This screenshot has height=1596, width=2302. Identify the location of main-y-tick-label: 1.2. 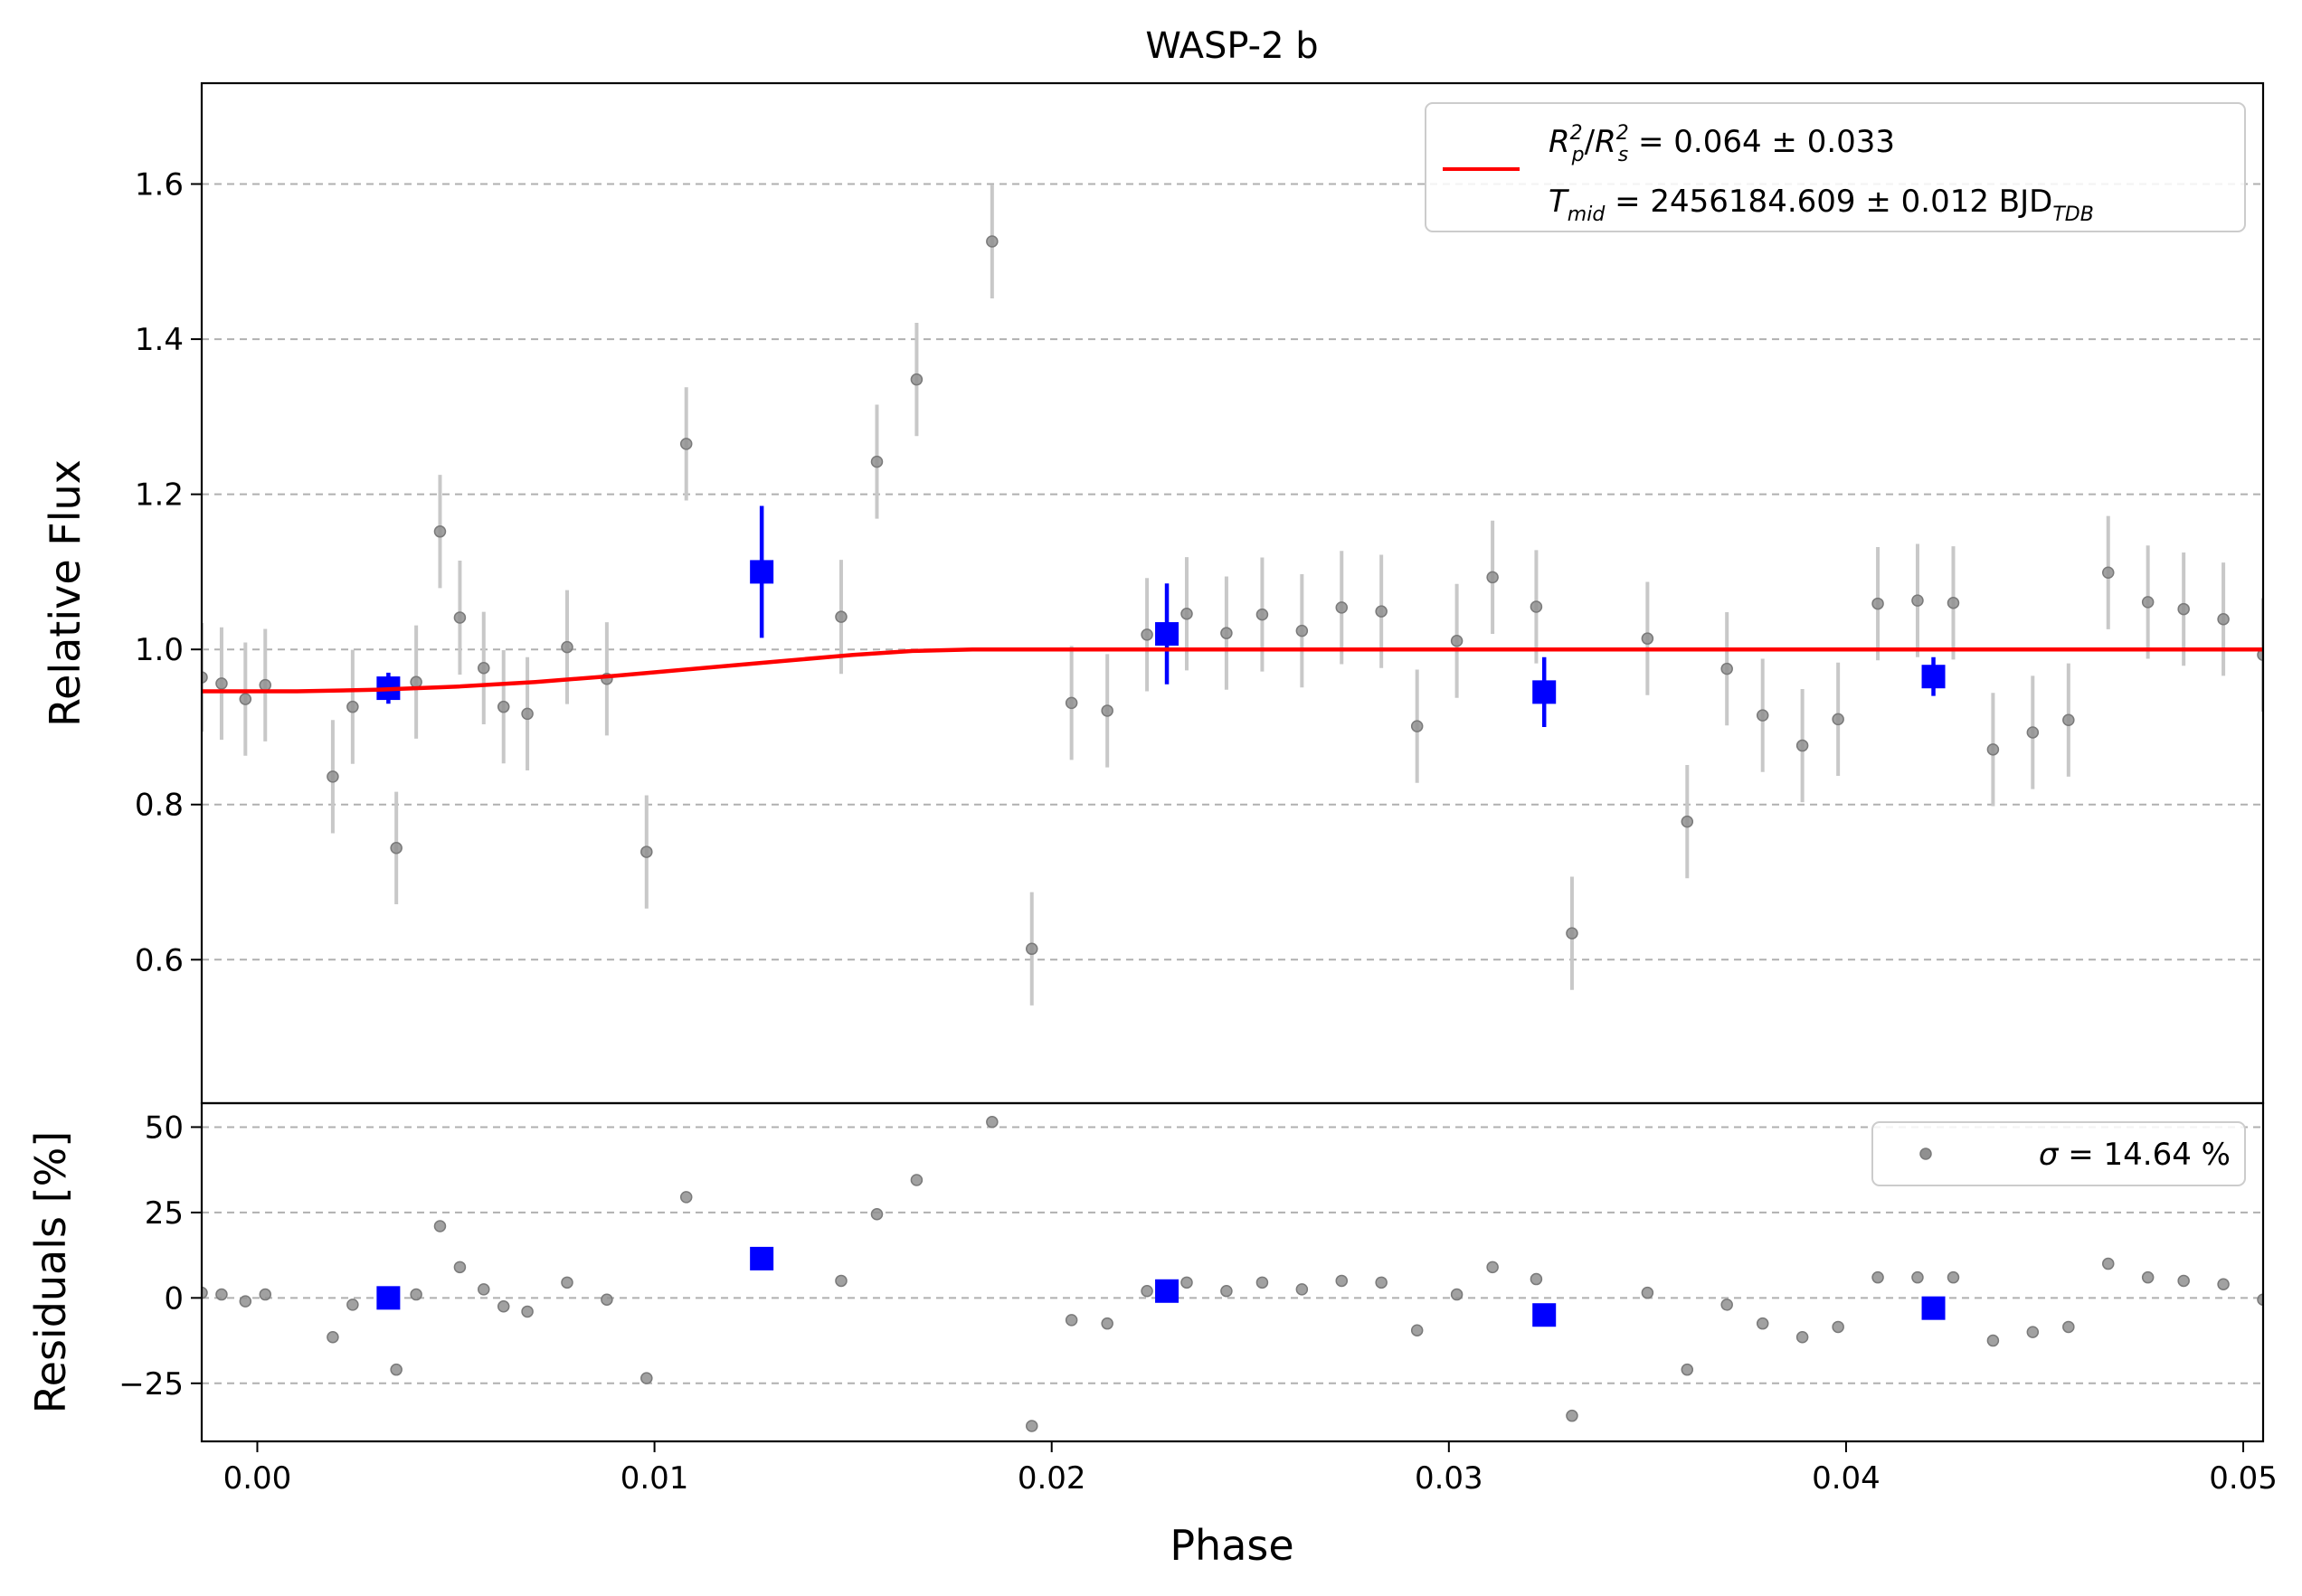
(159, 495).